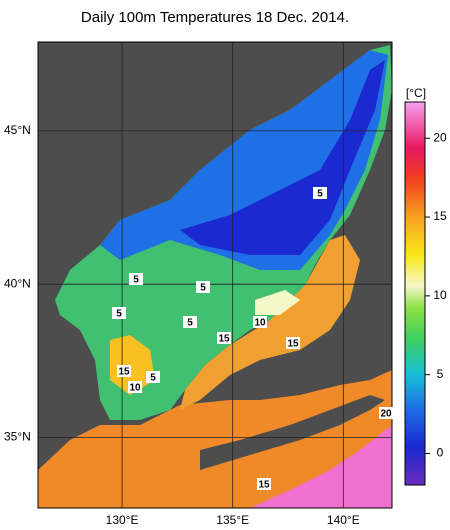  Describe the element at coordinates (440, 216) in the screenshot. I see `colorbar-tick-label: 15` at that location.